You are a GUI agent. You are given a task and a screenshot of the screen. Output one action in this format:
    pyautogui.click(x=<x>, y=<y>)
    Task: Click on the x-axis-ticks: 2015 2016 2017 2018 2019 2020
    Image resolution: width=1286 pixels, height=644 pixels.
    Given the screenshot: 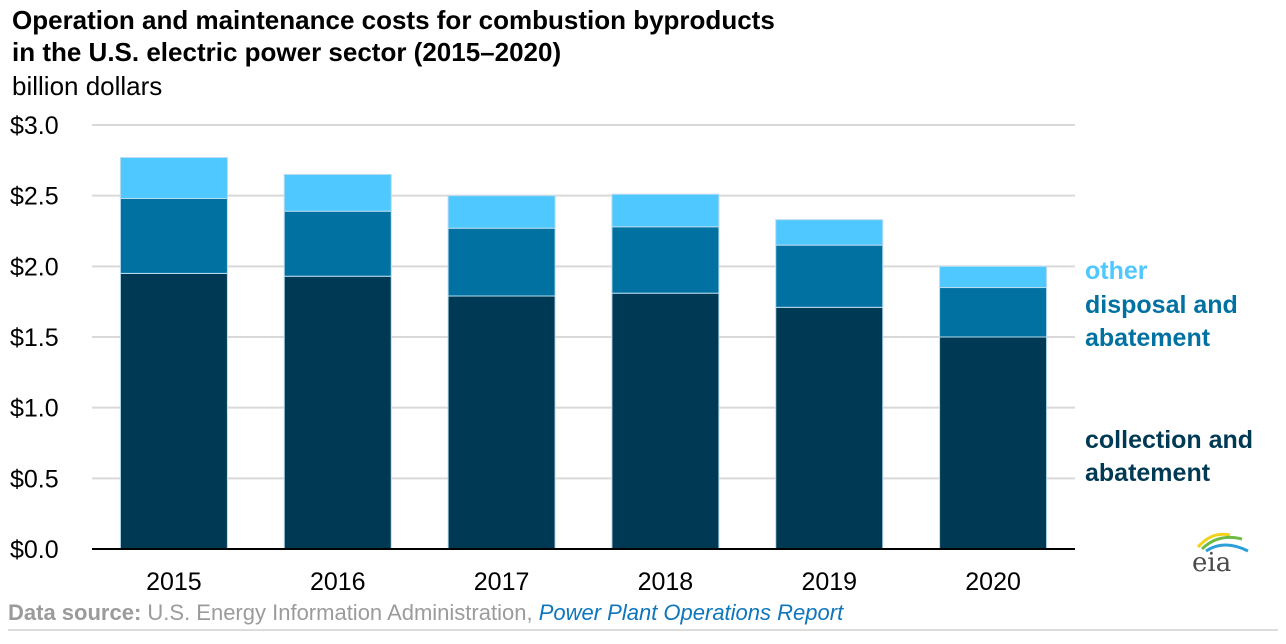 What is the action you would take?
    pyautogui.click(x=583, y=582)
    